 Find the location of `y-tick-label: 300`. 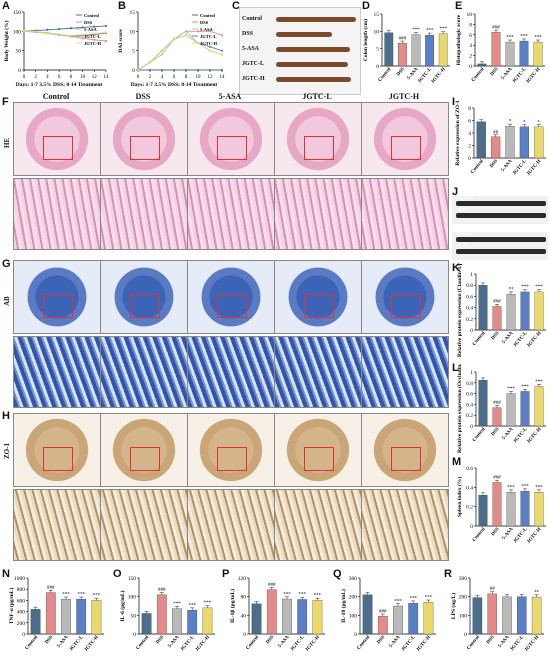

y-tick-label: 300 is located at coordinates (463, 579).